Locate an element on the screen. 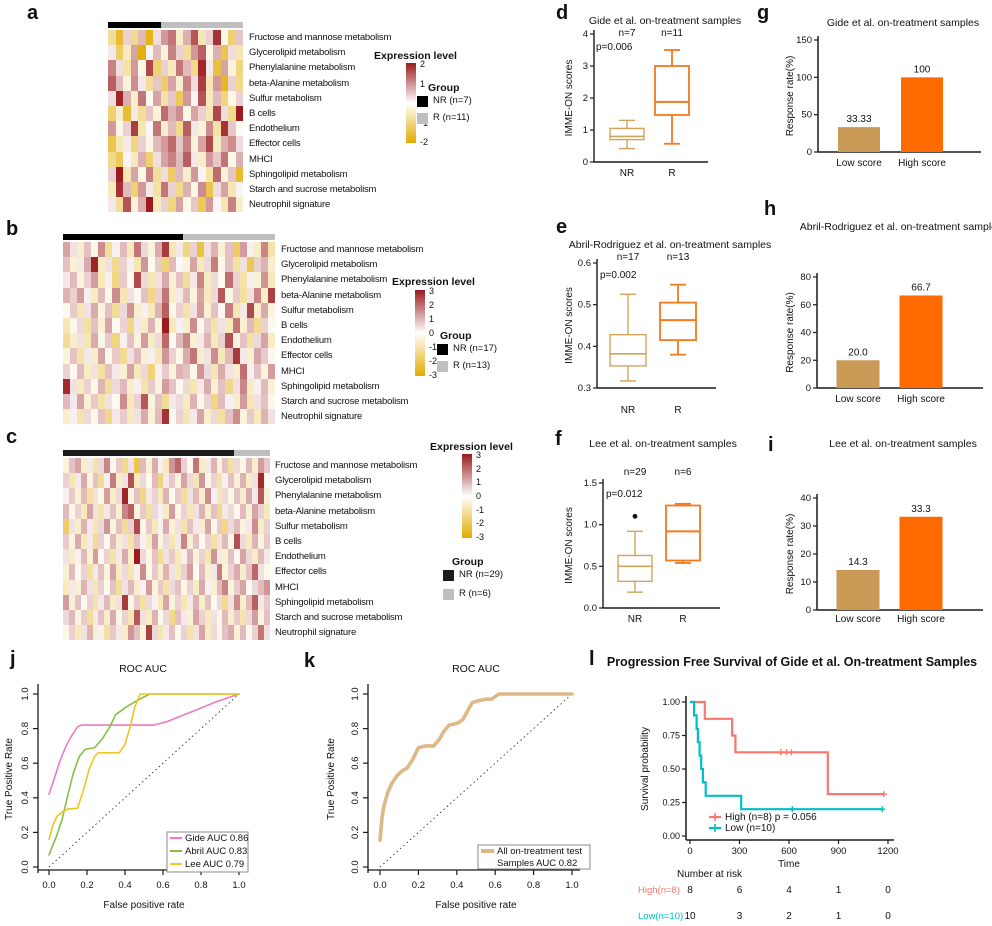  group-legend-label: R (n=13) is located at coordinates (472, 365).